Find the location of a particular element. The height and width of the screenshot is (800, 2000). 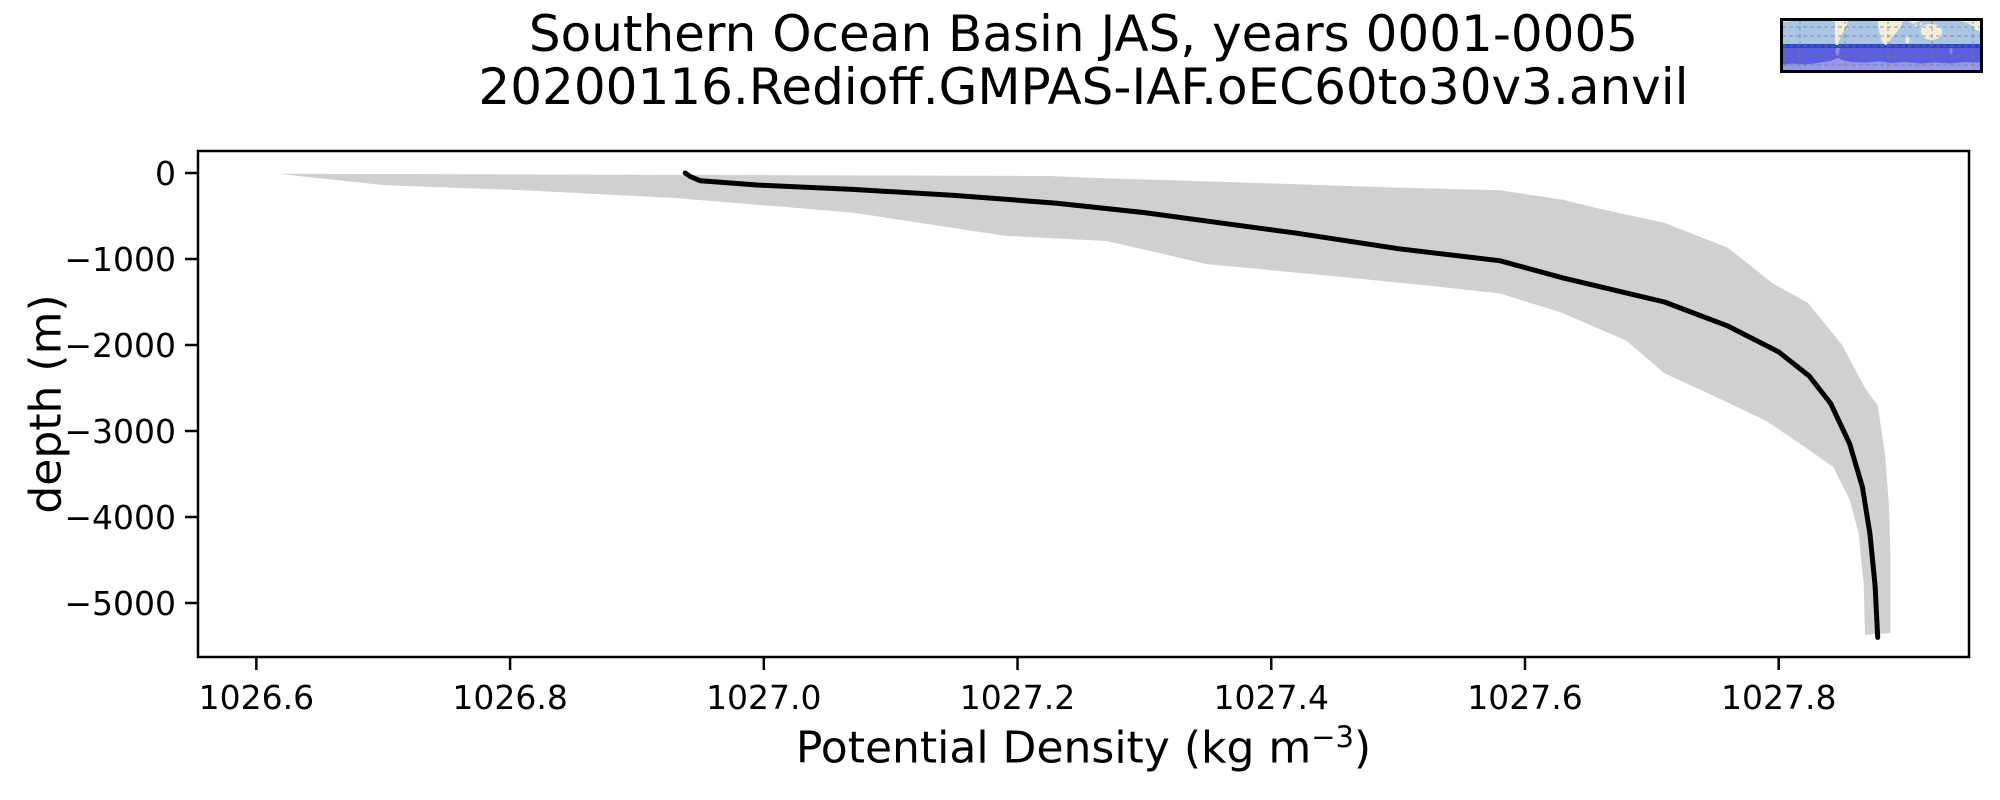

map-africa is located at coordinates (1890, 32).